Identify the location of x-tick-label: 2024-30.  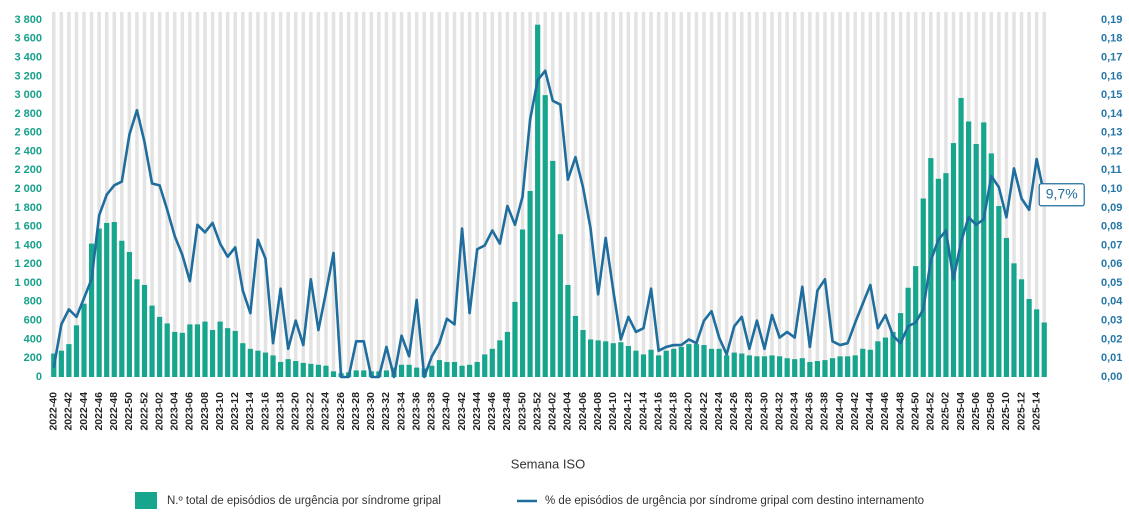
(764, 411).